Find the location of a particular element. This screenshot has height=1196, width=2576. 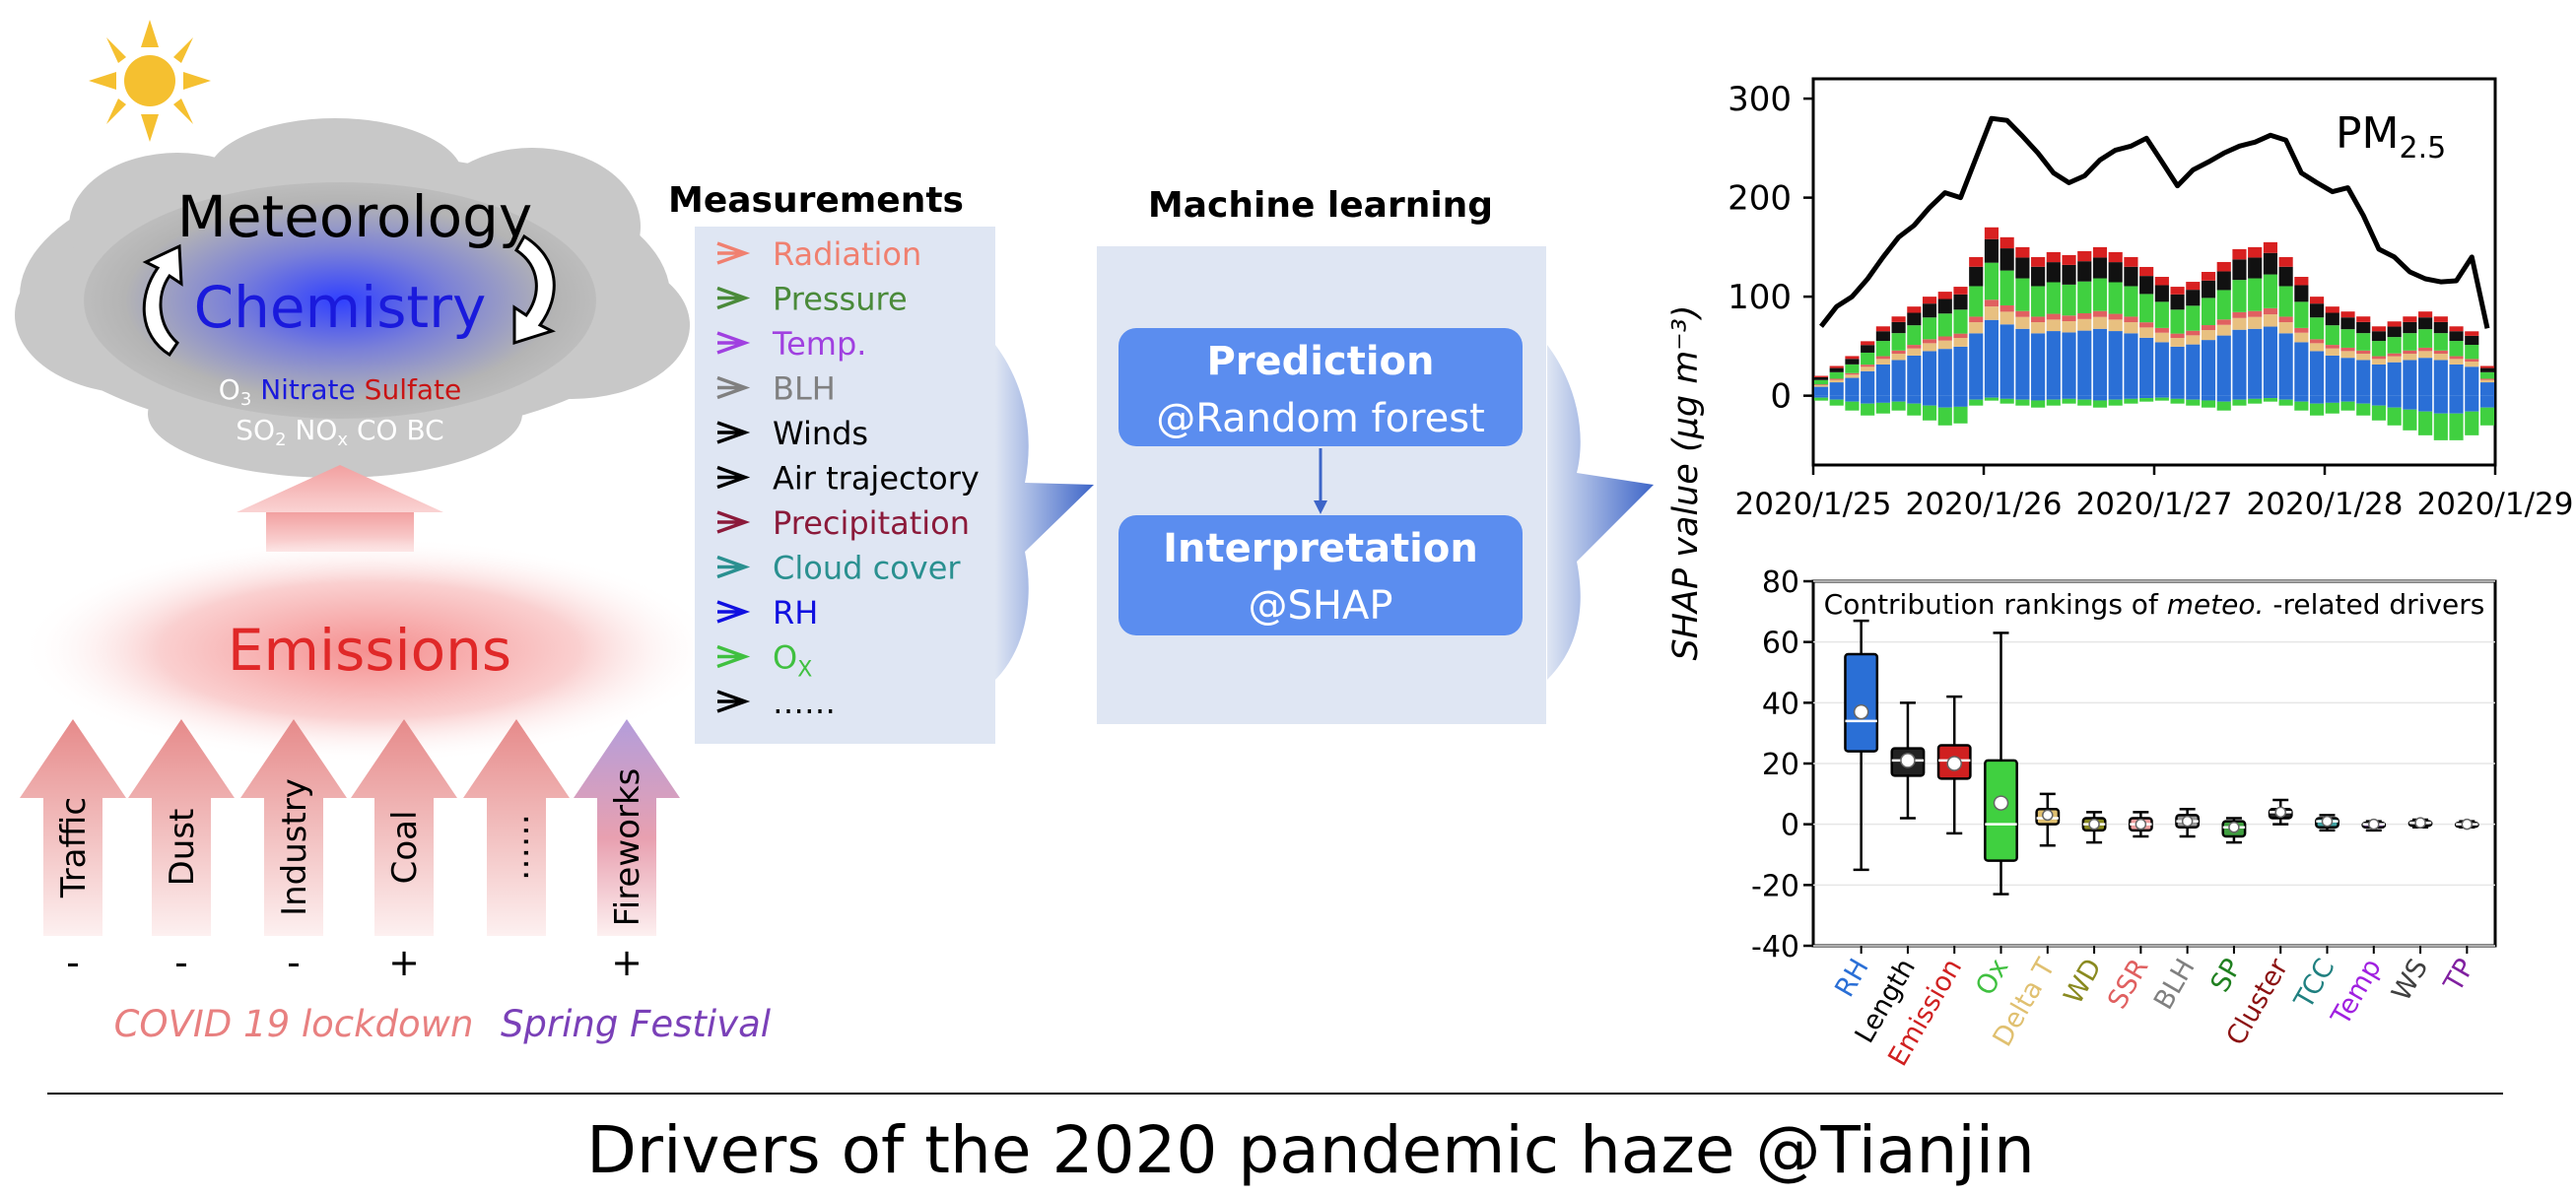

y-tick-label: 100 is located at coordinates (1760, 298).